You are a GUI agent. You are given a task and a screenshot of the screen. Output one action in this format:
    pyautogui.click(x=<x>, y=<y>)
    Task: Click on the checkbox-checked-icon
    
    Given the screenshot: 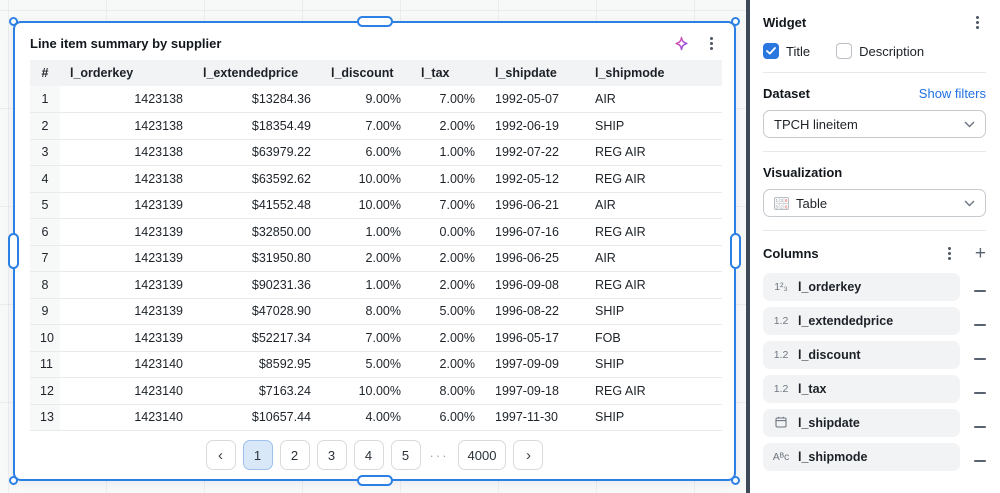 What is the action you would take?
    pyautogui.click(x=771, y=51)
    